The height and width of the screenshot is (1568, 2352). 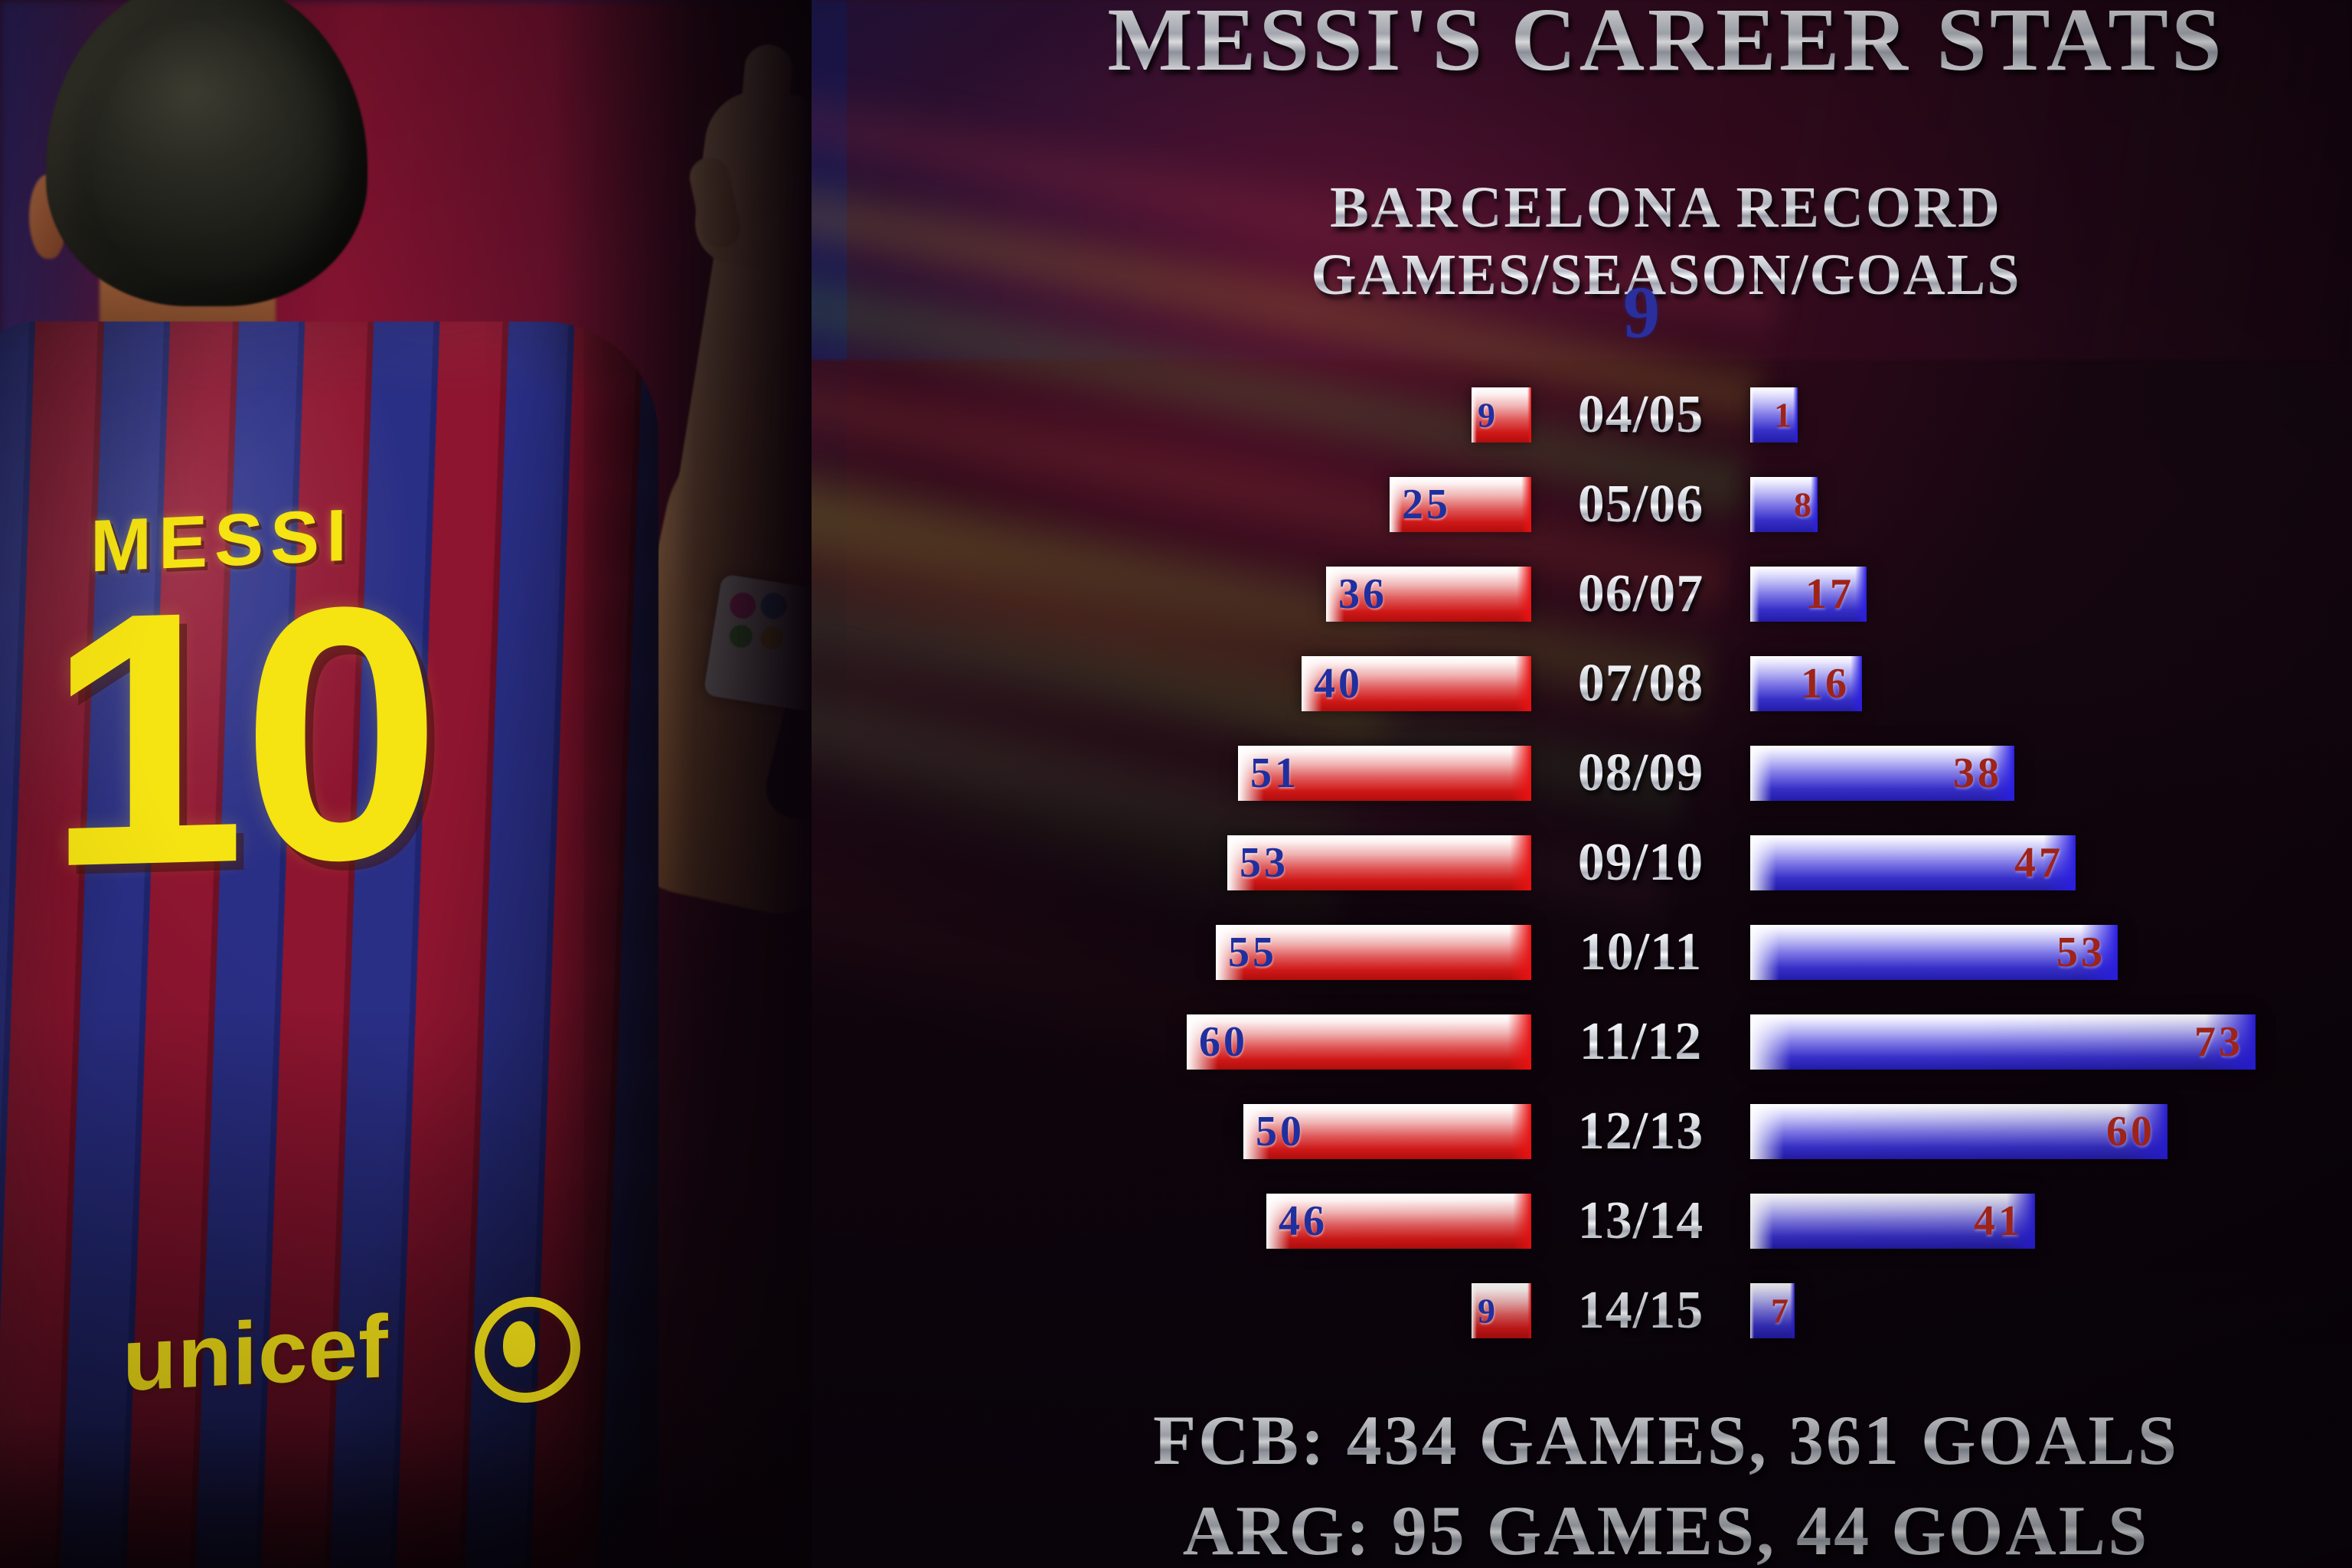 What do you see at coordinates (2218, 1042) in the screenshot?
I see `goals-value-label: 73` at bounding box center [2218, 1042].